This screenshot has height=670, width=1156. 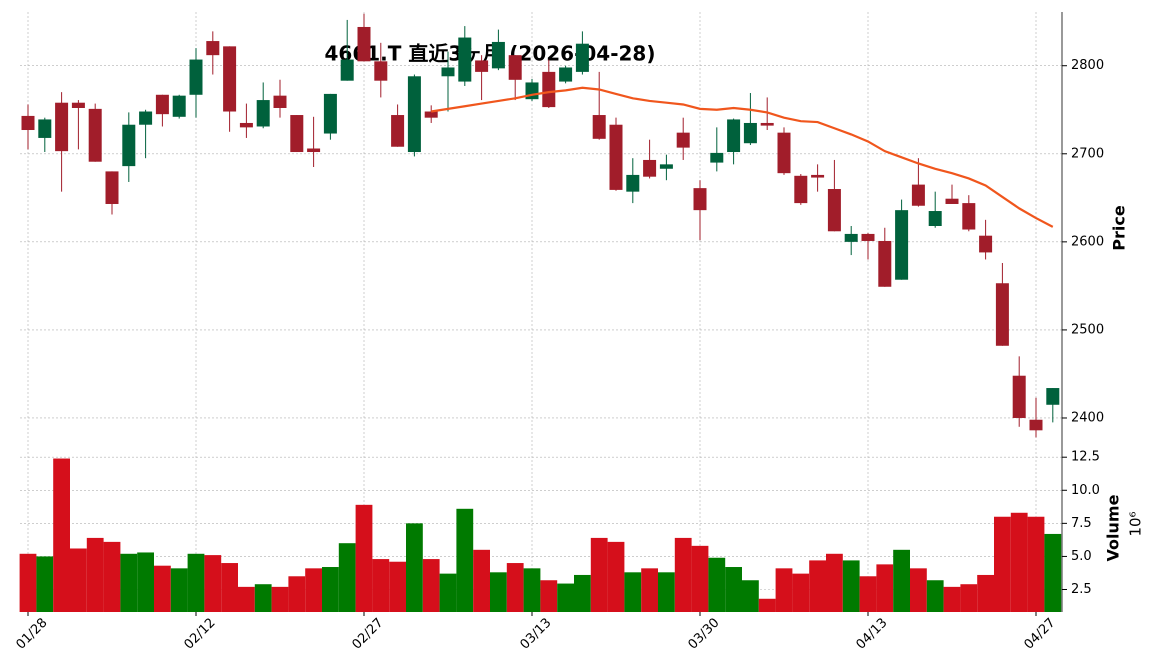 I want to click on volume-axis-label: Volume, so click(x=1113, y=527).